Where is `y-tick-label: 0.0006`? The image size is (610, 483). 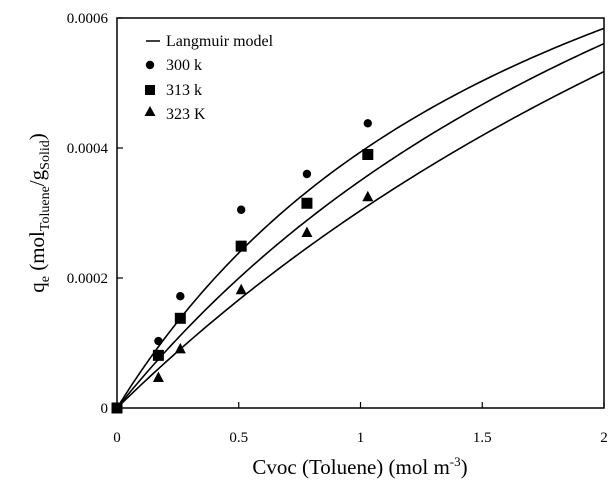
y-tick-label: 0.0006 is located at coordinates (88, 19).